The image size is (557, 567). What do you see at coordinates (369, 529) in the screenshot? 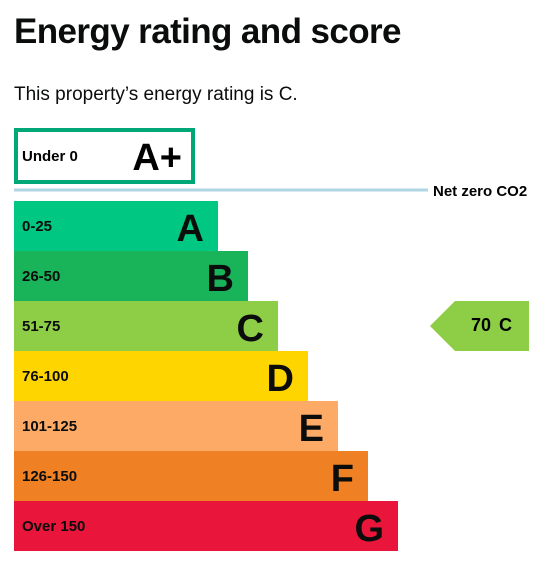
I see `band-g-letter: G` at bounding box center [369, 529].